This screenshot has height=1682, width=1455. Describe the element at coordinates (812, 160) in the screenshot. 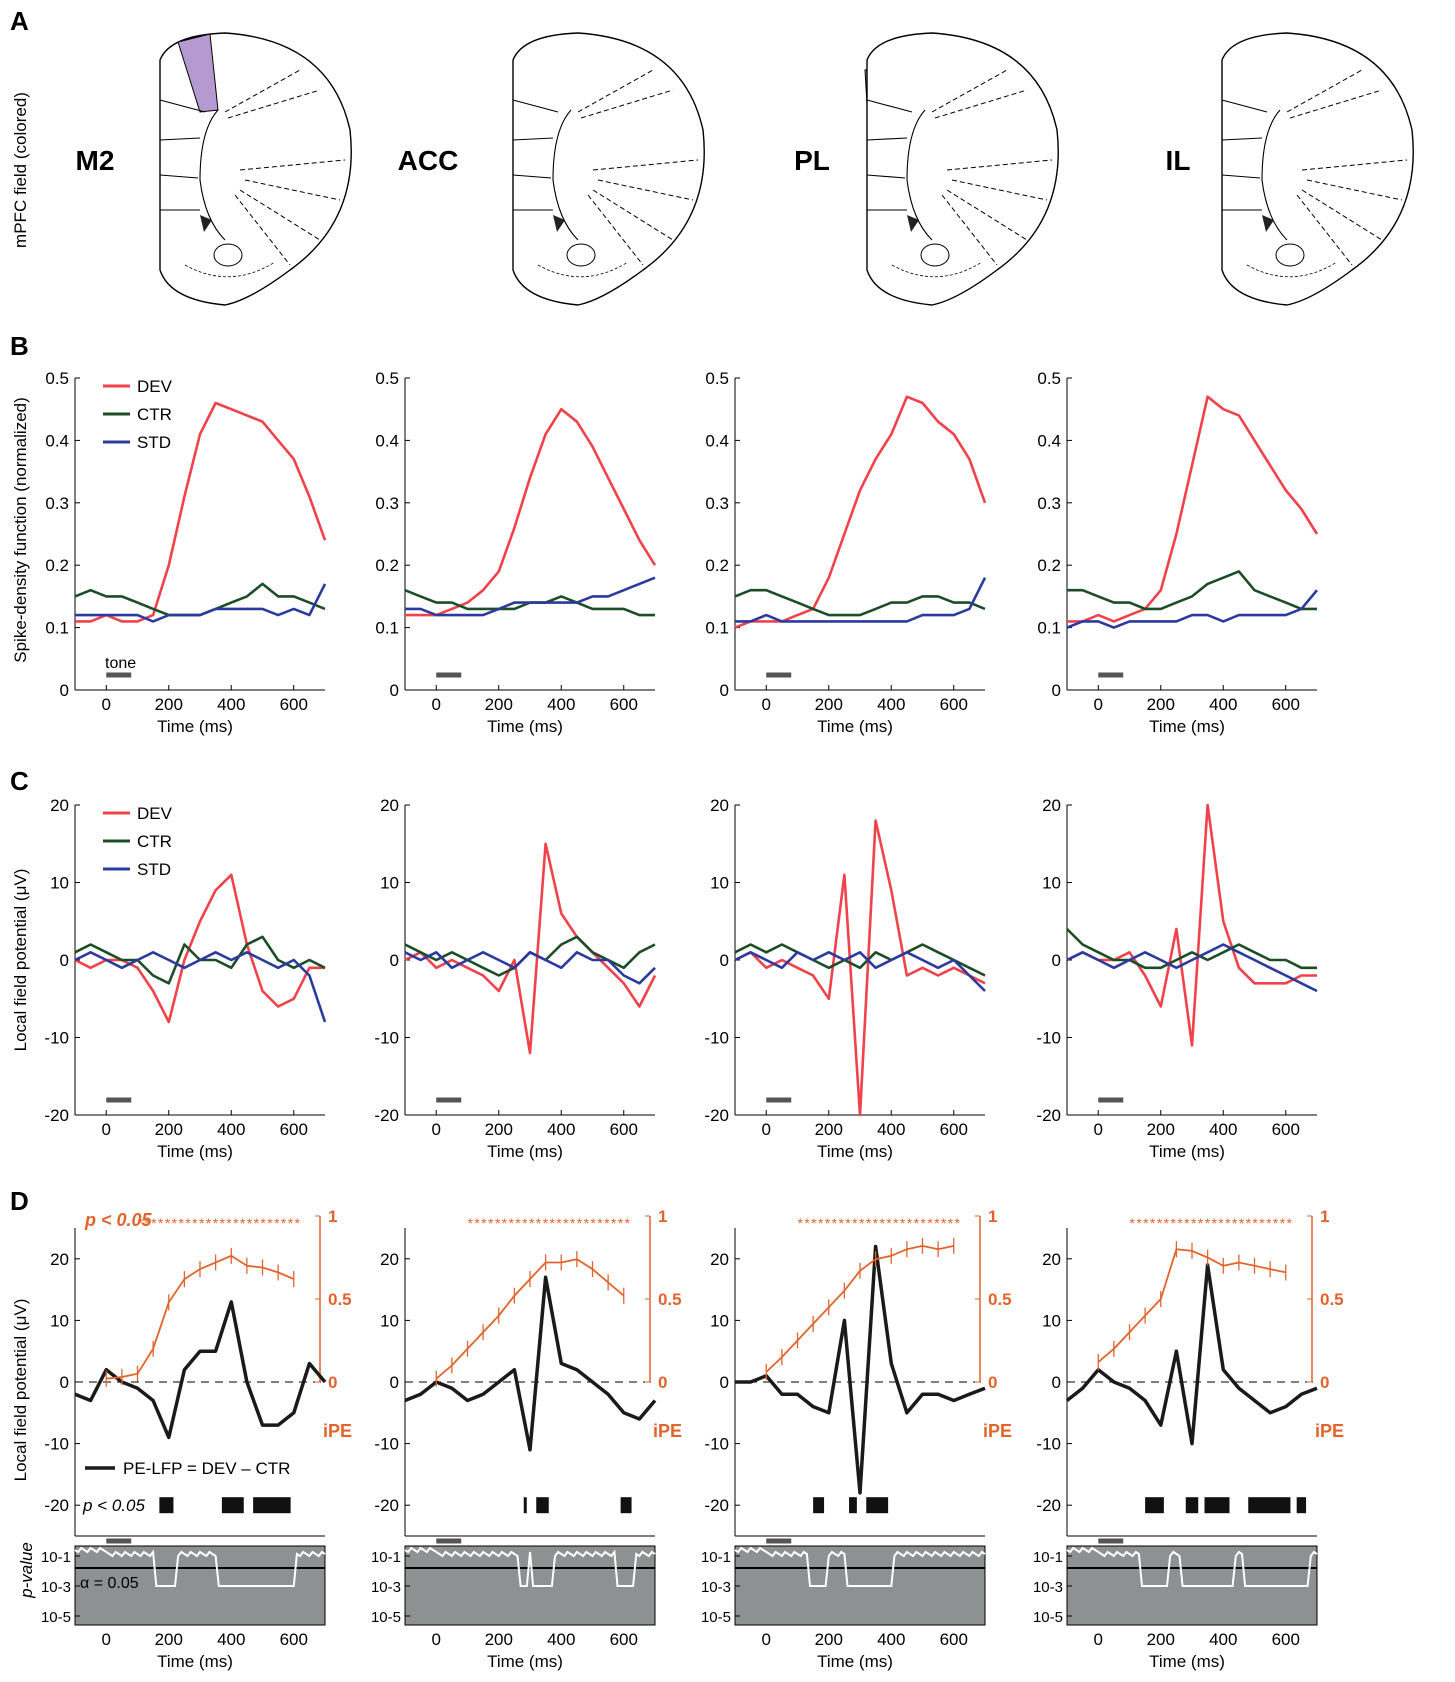

I see `field-label-pl: PL` at that location.